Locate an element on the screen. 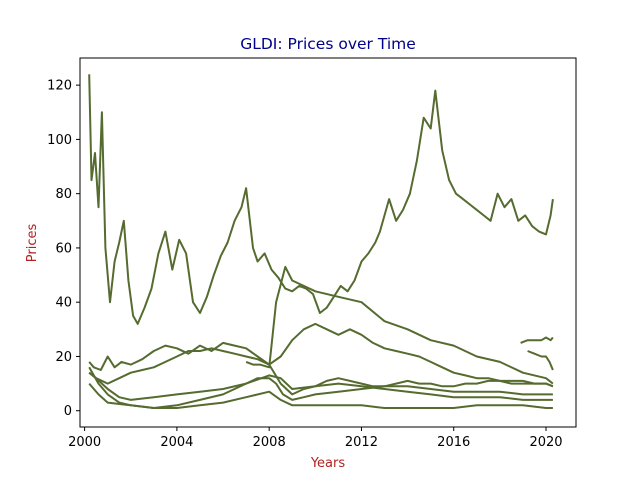 This screenshot has height=480, width=640. y-tick-label-2: 40 is located at coordinates (63, 303).